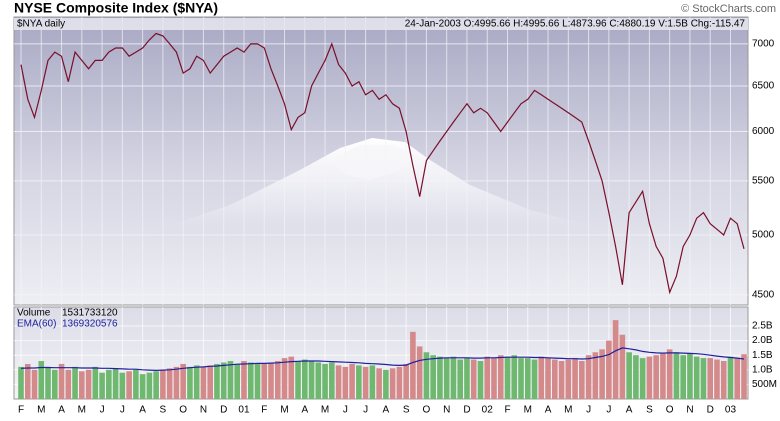 Image resolution: width=780 pixels, height=421 pixels. I want to click on y-tick-label: 1.0B, so click(762, 369).